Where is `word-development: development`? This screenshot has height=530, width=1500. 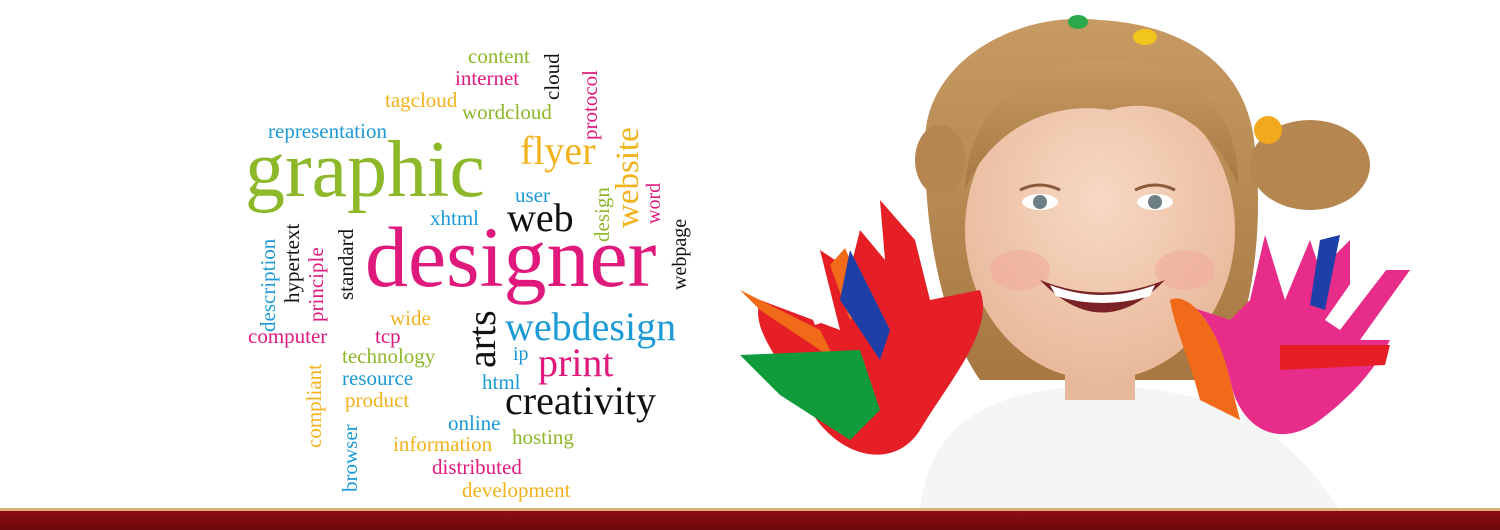 word-development: development is located at coordinates (516, 490).